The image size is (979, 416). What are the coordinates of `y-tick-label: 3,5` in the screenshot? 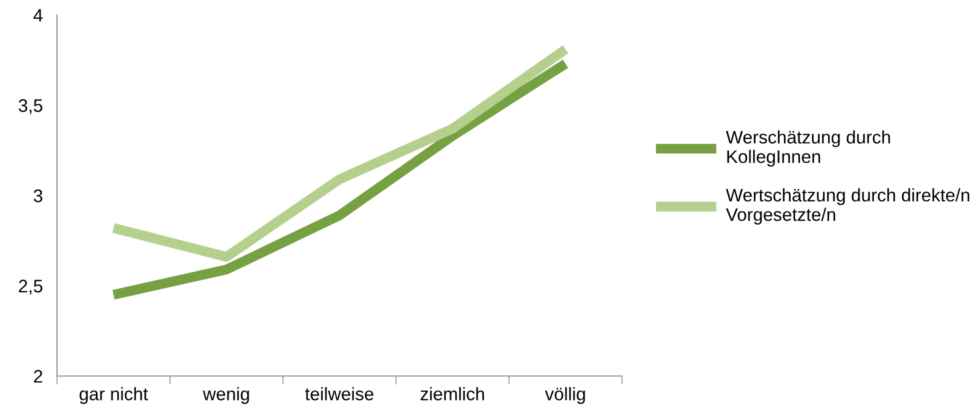 It's located at (30, 106).